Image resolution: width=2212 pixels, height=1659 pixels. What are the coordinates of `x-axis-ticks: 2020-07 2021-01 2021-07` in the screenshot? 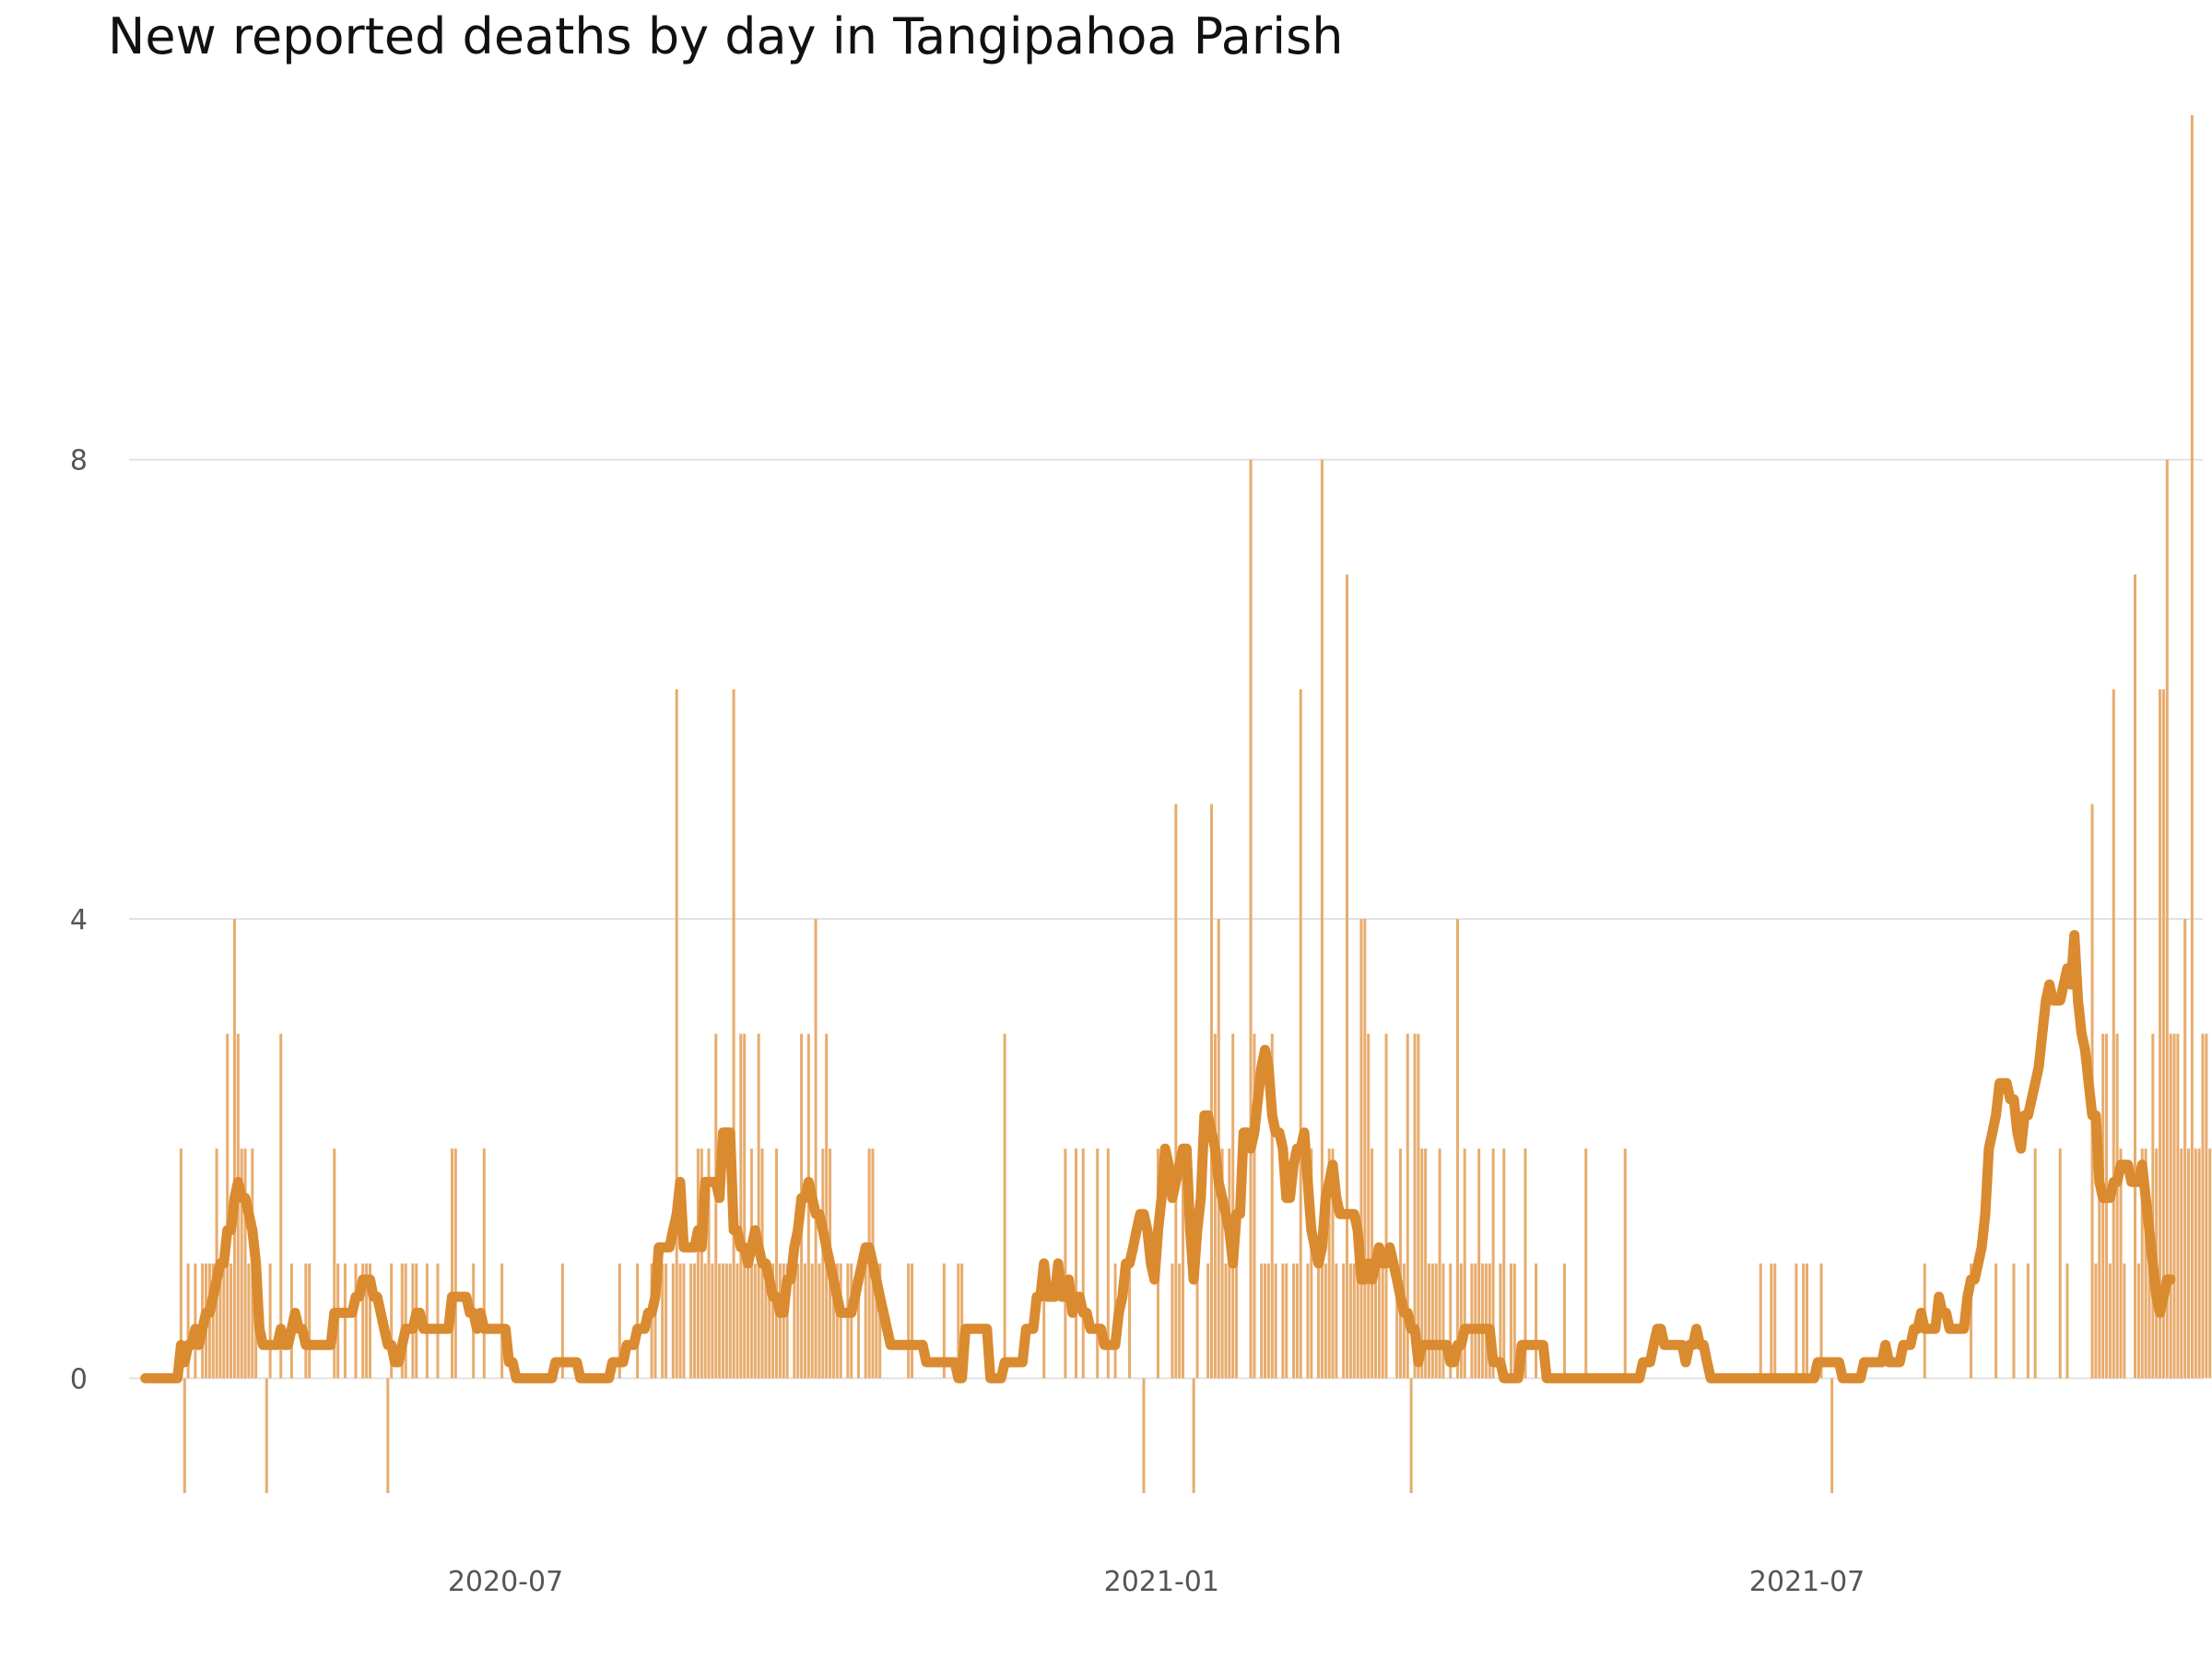 It's located at (1156, 1582).